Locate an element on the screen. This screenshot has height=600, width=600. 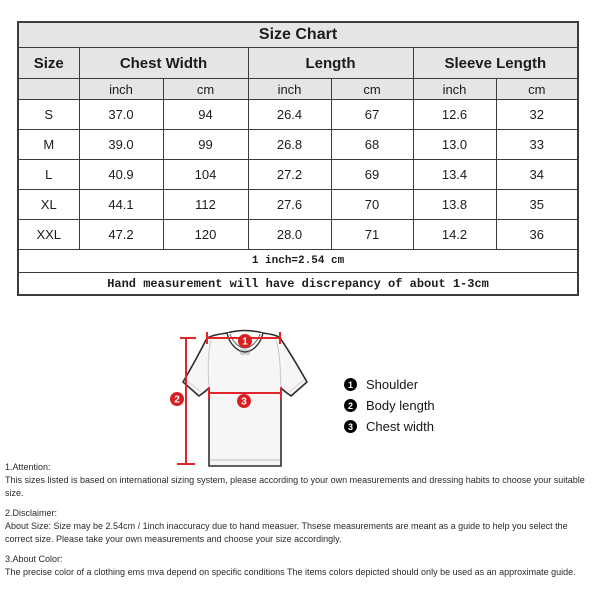
value-cell: 40.9 is located at coordinates (121, 174).